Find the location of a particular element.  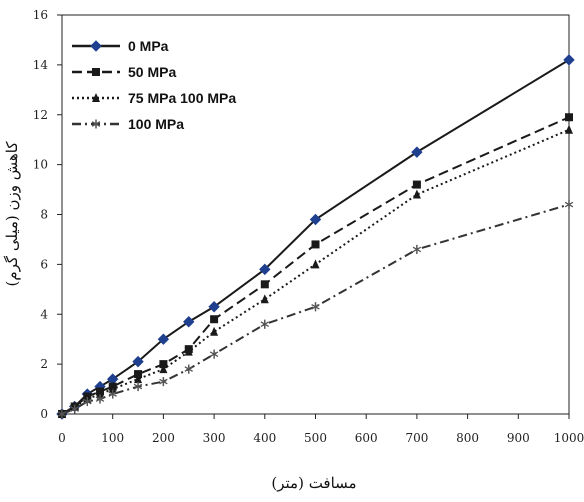

x-tick-label: 500 is located at coordinates (315, 438).